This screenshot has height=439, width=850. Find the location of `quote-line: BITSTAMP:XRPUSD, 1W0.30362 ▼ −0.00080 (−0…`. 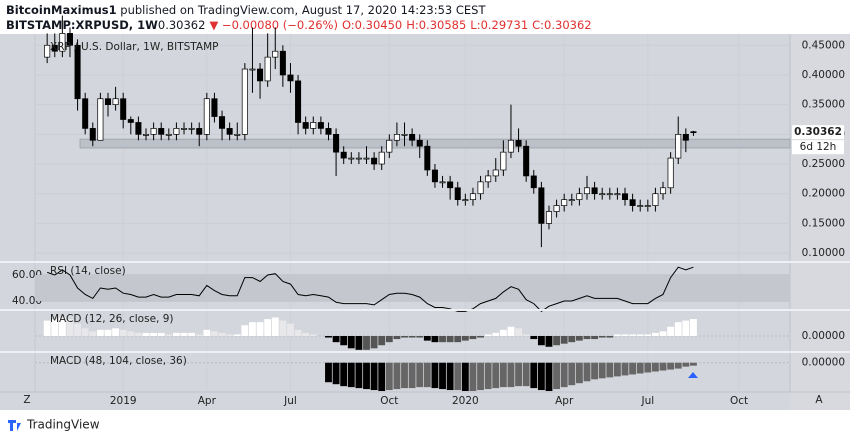

quote-line: BITSTAMP:XRPUSD, 1W0.30362 ▼ −0.00080 (−0… is located at coordinates (301, 25).